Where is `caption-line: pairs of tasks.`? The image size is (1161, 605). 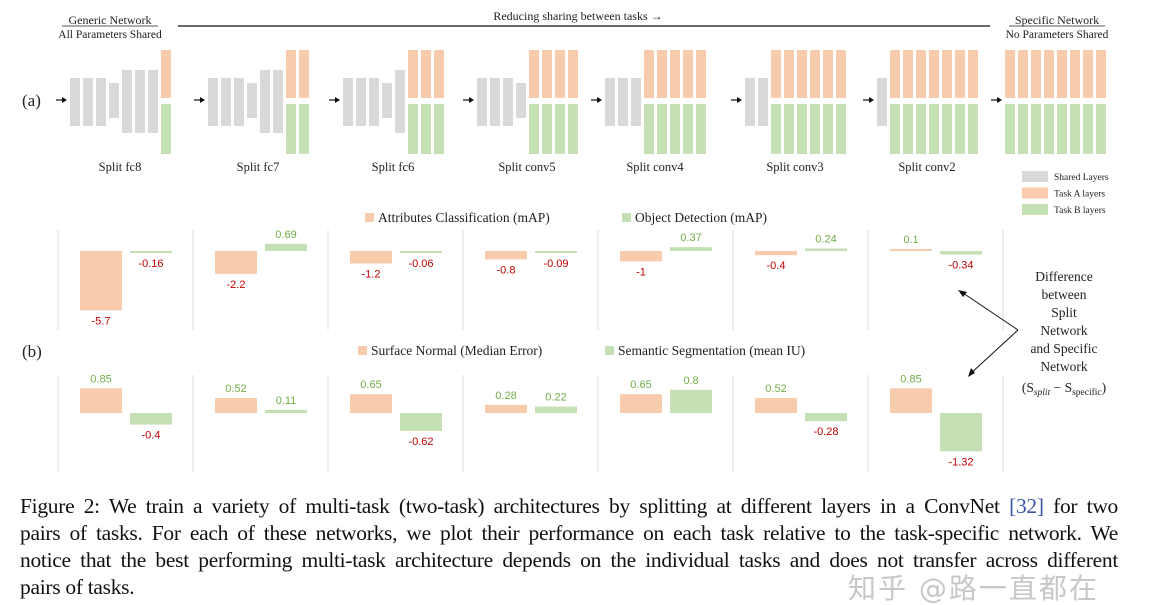 caption-line: pairs of tasks. is located at coordinates (569, 587).